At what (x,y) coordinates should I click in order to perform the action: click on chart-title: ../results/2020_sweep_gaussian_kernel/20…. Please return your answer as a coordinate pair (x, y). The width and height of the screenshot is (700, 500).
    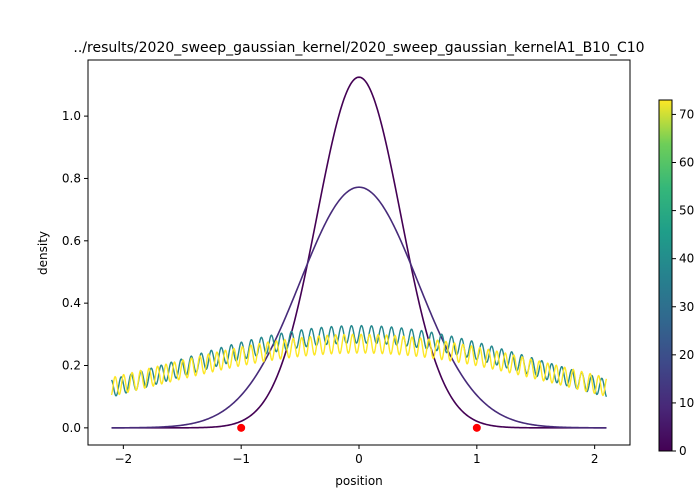
    Looking at the image, I should click on (358, 48).